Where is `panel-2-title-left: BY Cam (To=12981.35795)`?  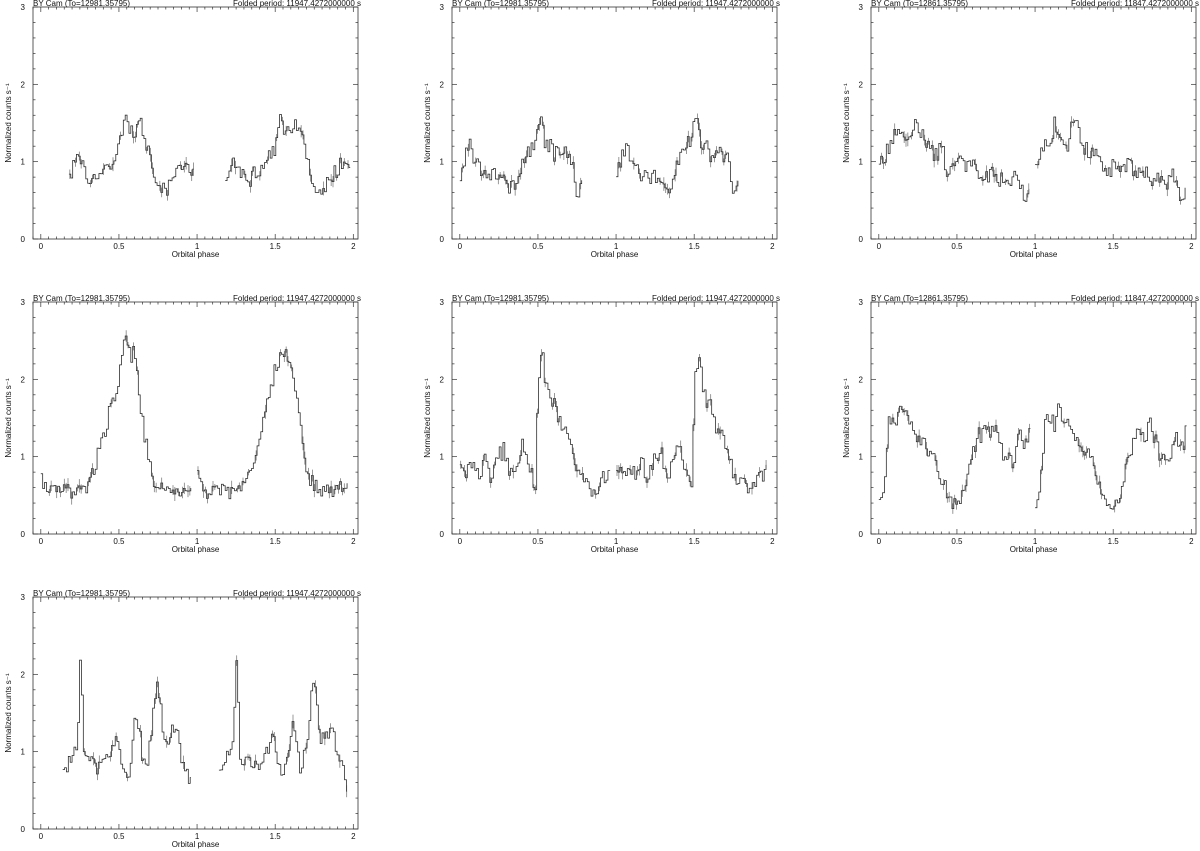
panel-2-title-left: BY Cam (To=12981.35795) is located at coordinates (500, 4).